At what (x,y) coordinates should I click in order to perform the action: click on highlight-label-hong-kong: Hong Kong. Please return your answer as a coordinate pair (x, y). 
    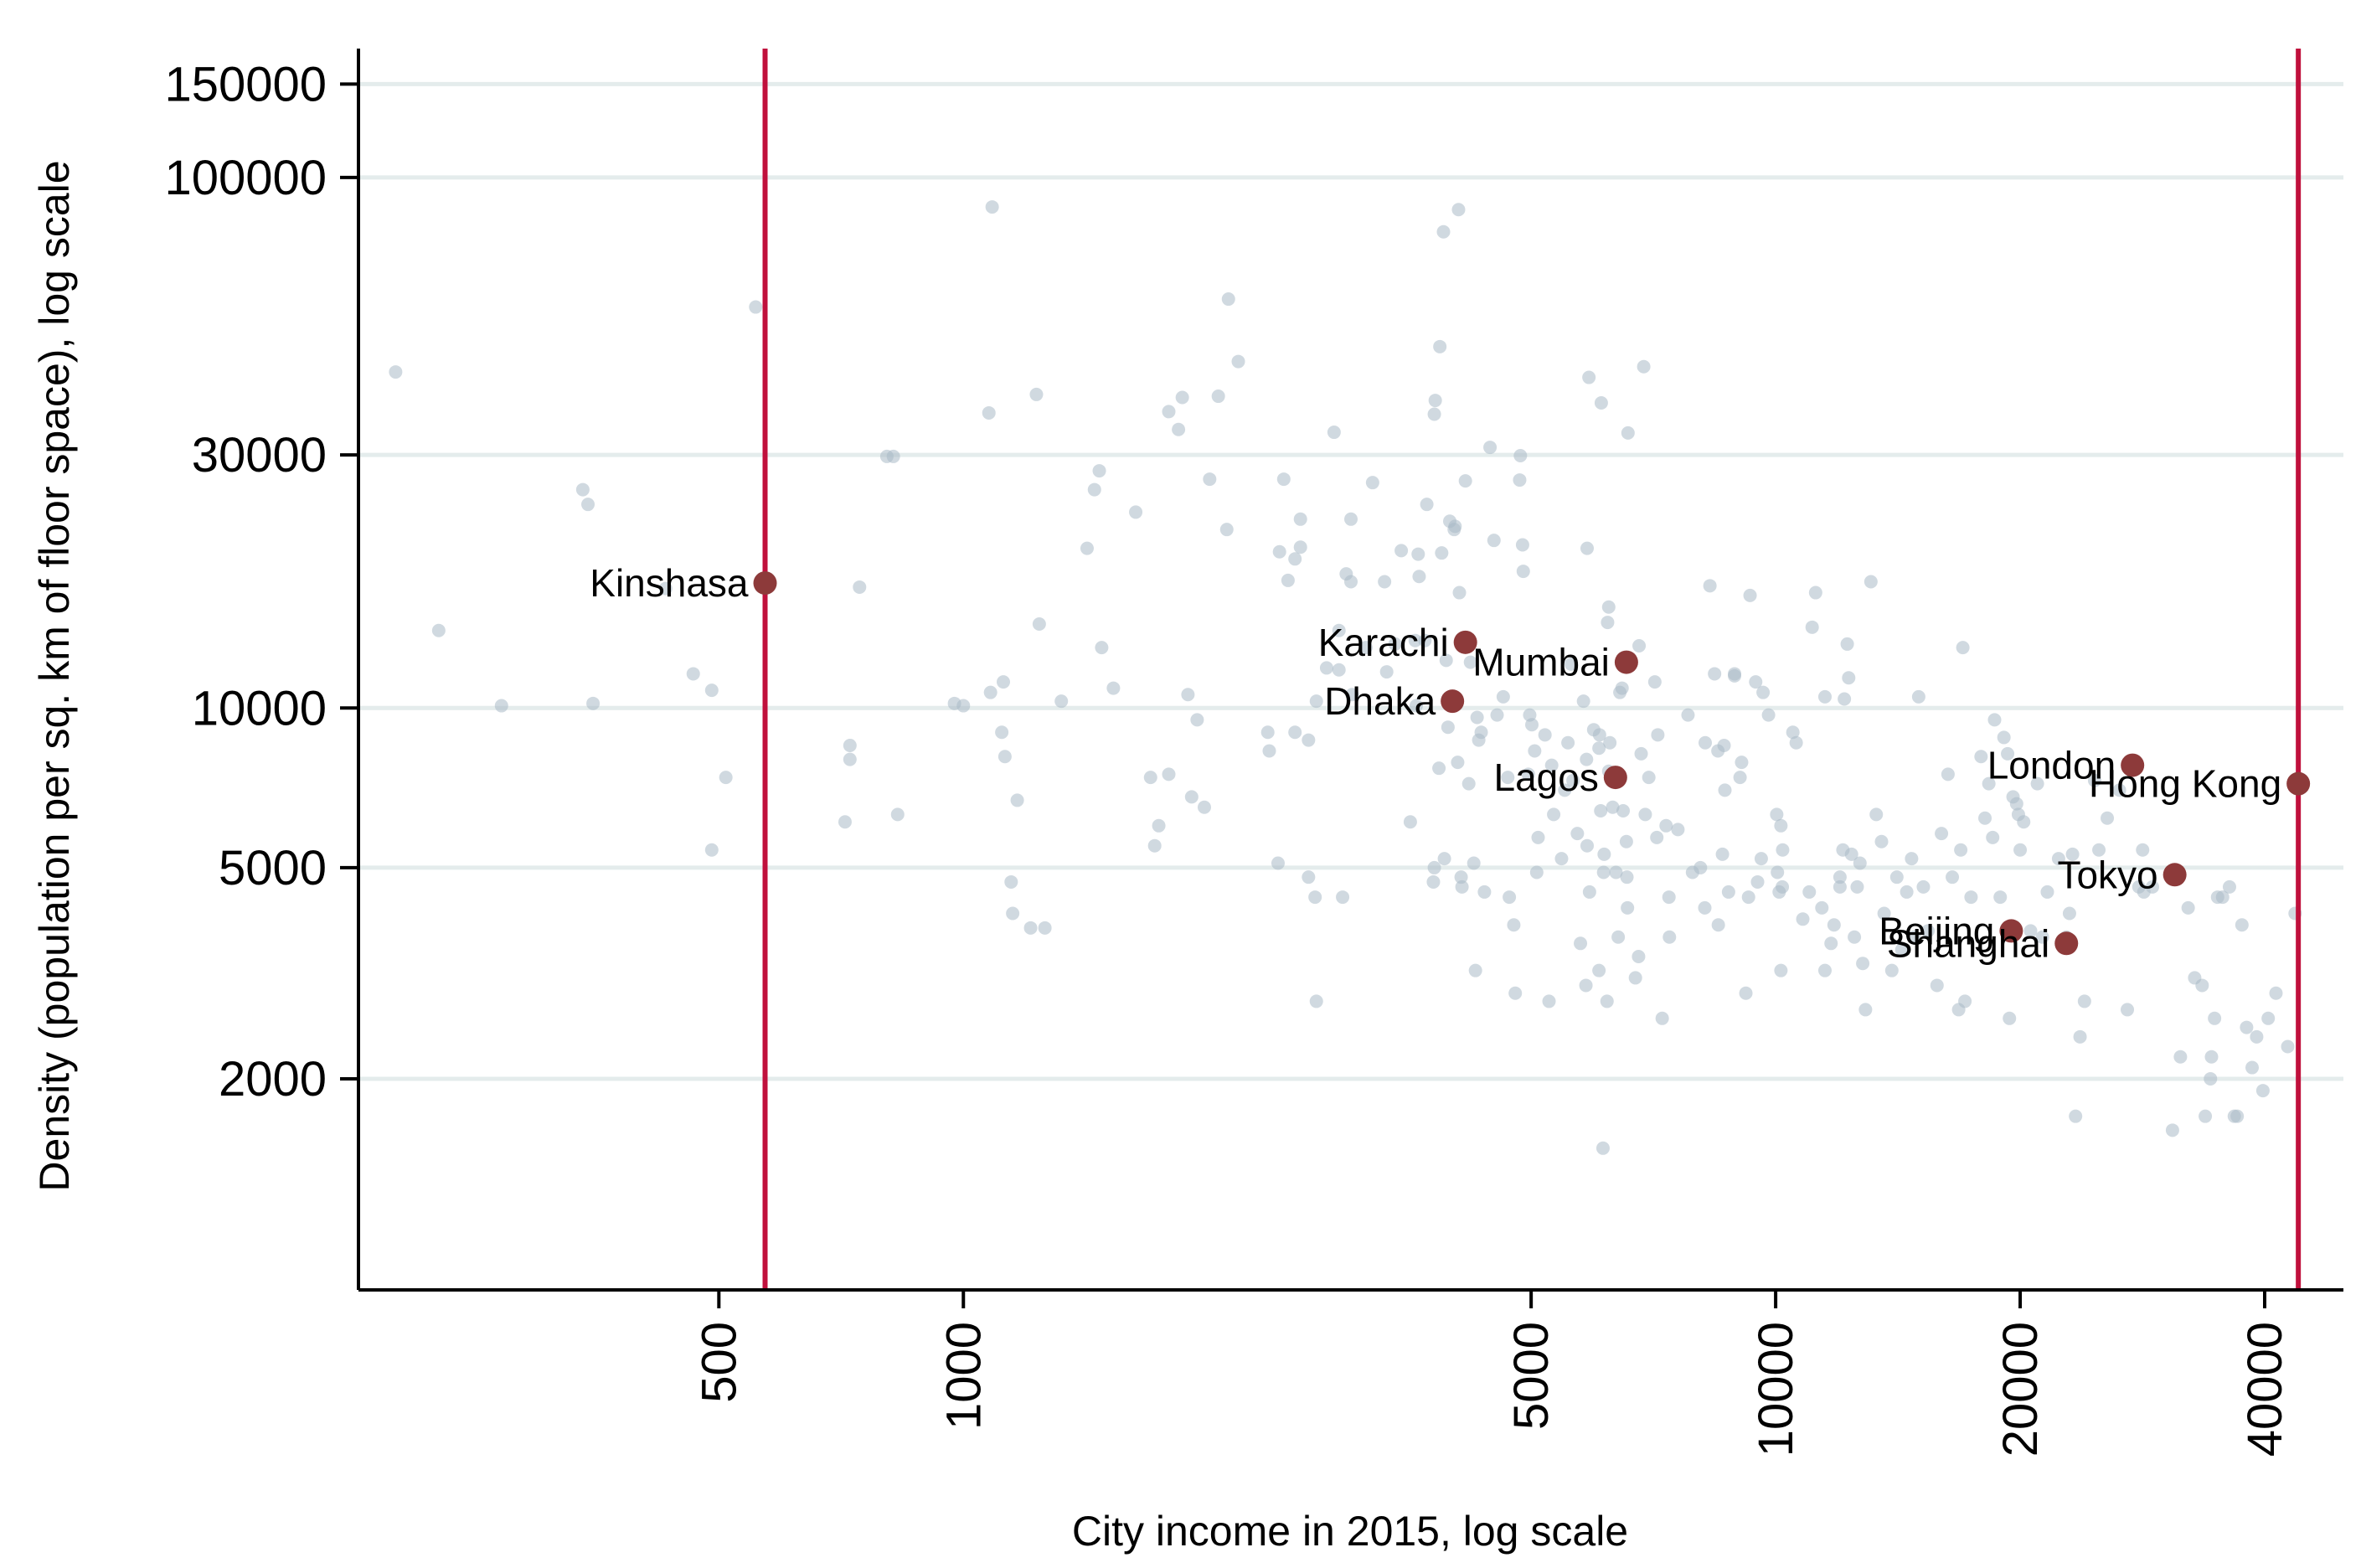
    Looking at the image, I should click on (2185, 784).